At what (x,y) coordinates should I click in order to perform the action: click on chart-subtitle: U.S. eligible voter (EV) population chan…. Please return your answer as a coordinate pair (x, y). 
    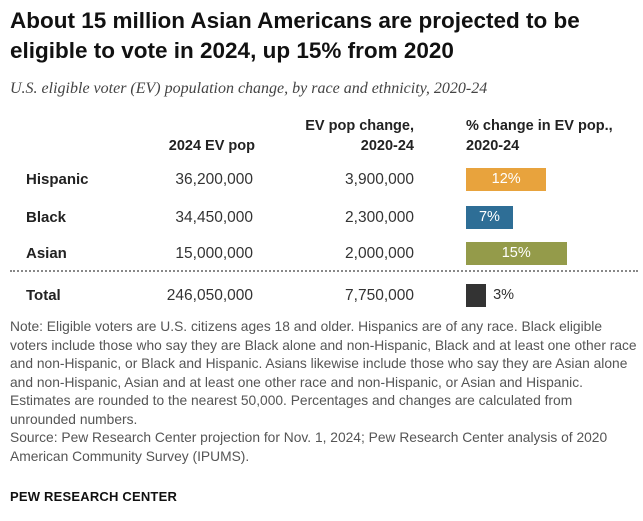
    Looking at the image, I should click on (249, 88).